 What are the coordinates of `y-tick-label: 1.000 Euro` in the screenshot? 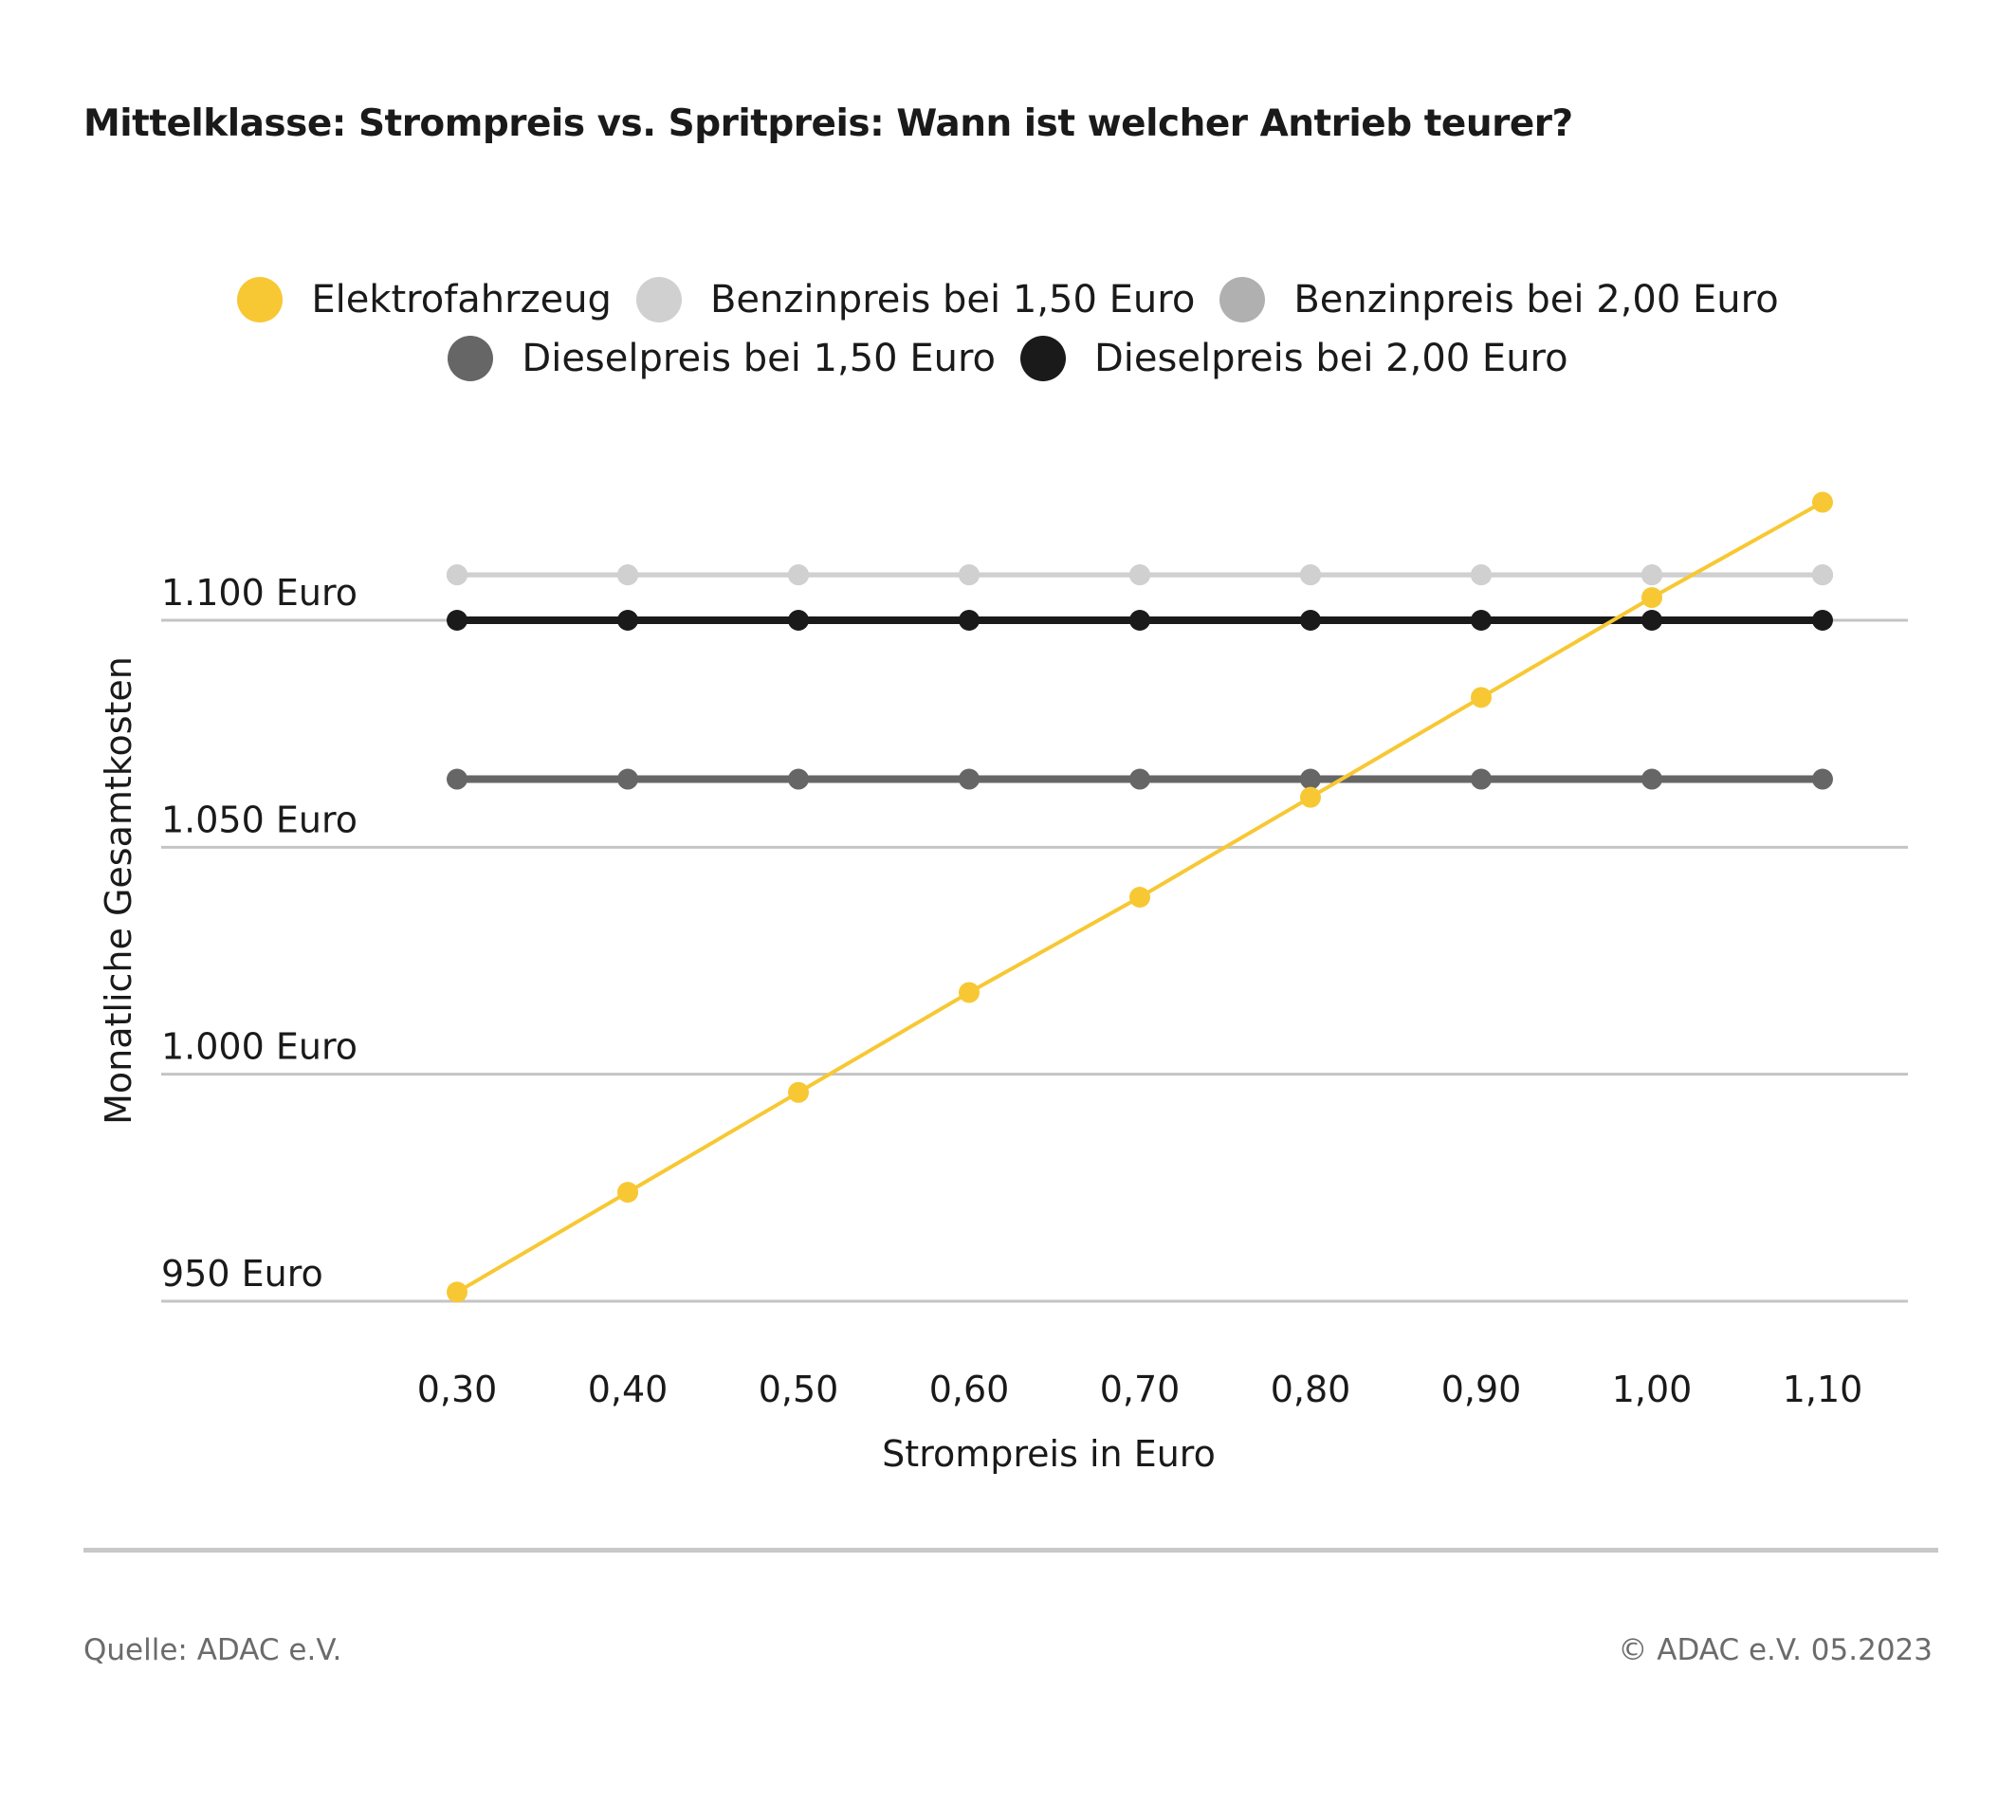 It's located at (259, 1047).